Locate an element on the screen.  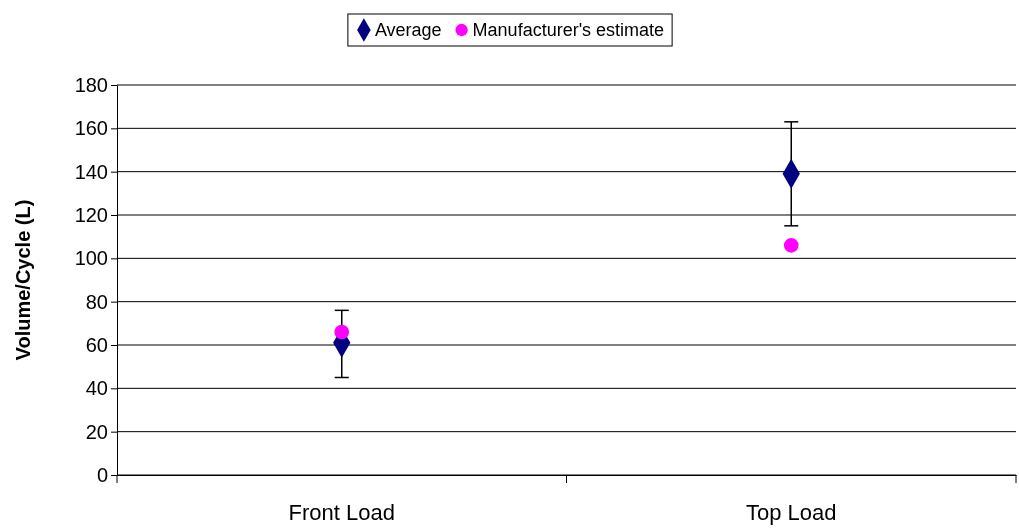
y-tick-label: 160 is located at coordinates (91, 128).